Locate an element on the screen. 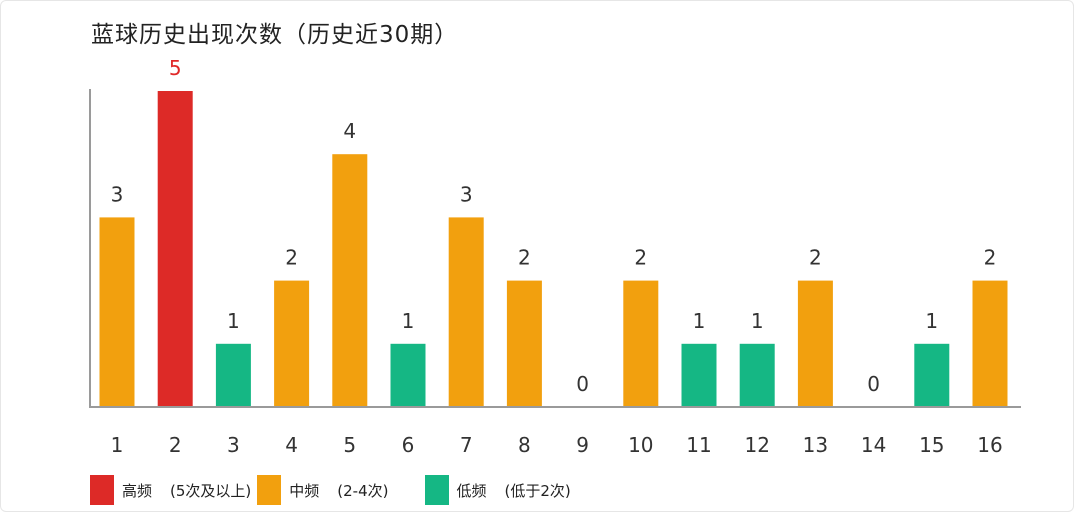 The image size is (1076, 516). data-label-8: 2 is located at coordinates (524, 258).